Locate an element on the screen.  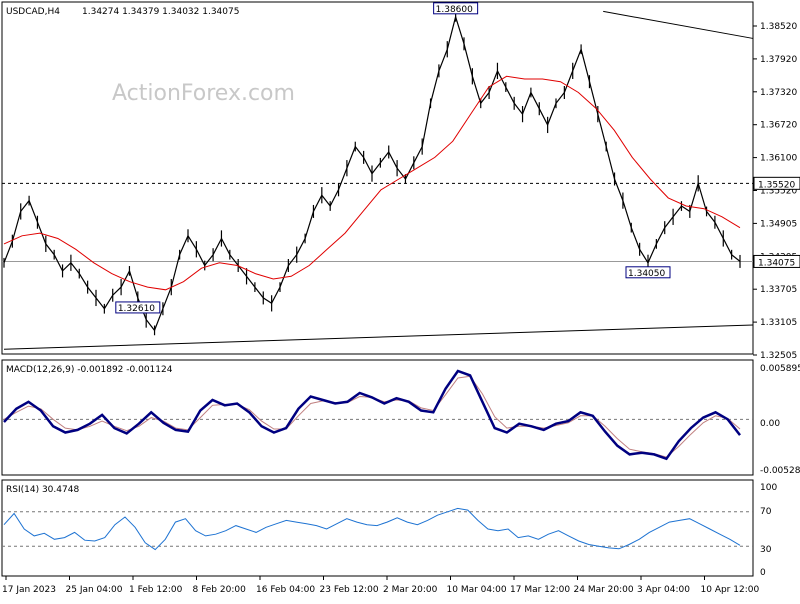
x-tick-label: 10 Mar 04:00 is located at coordinates (477, 590).